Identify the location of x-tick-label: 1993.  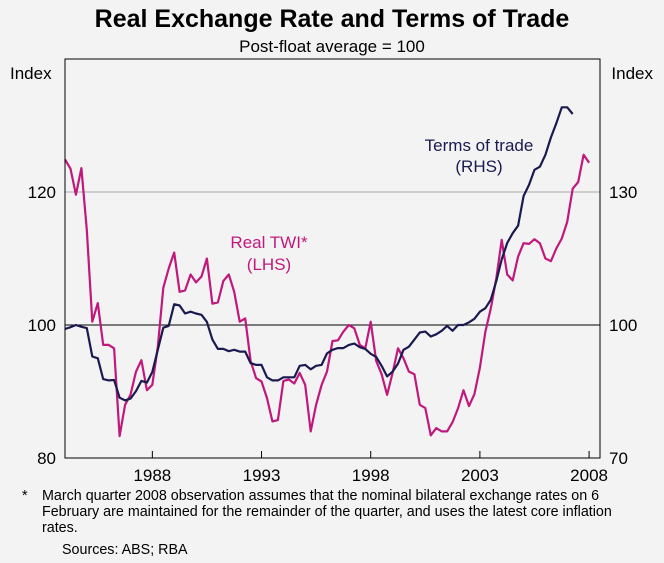
(262, 475).